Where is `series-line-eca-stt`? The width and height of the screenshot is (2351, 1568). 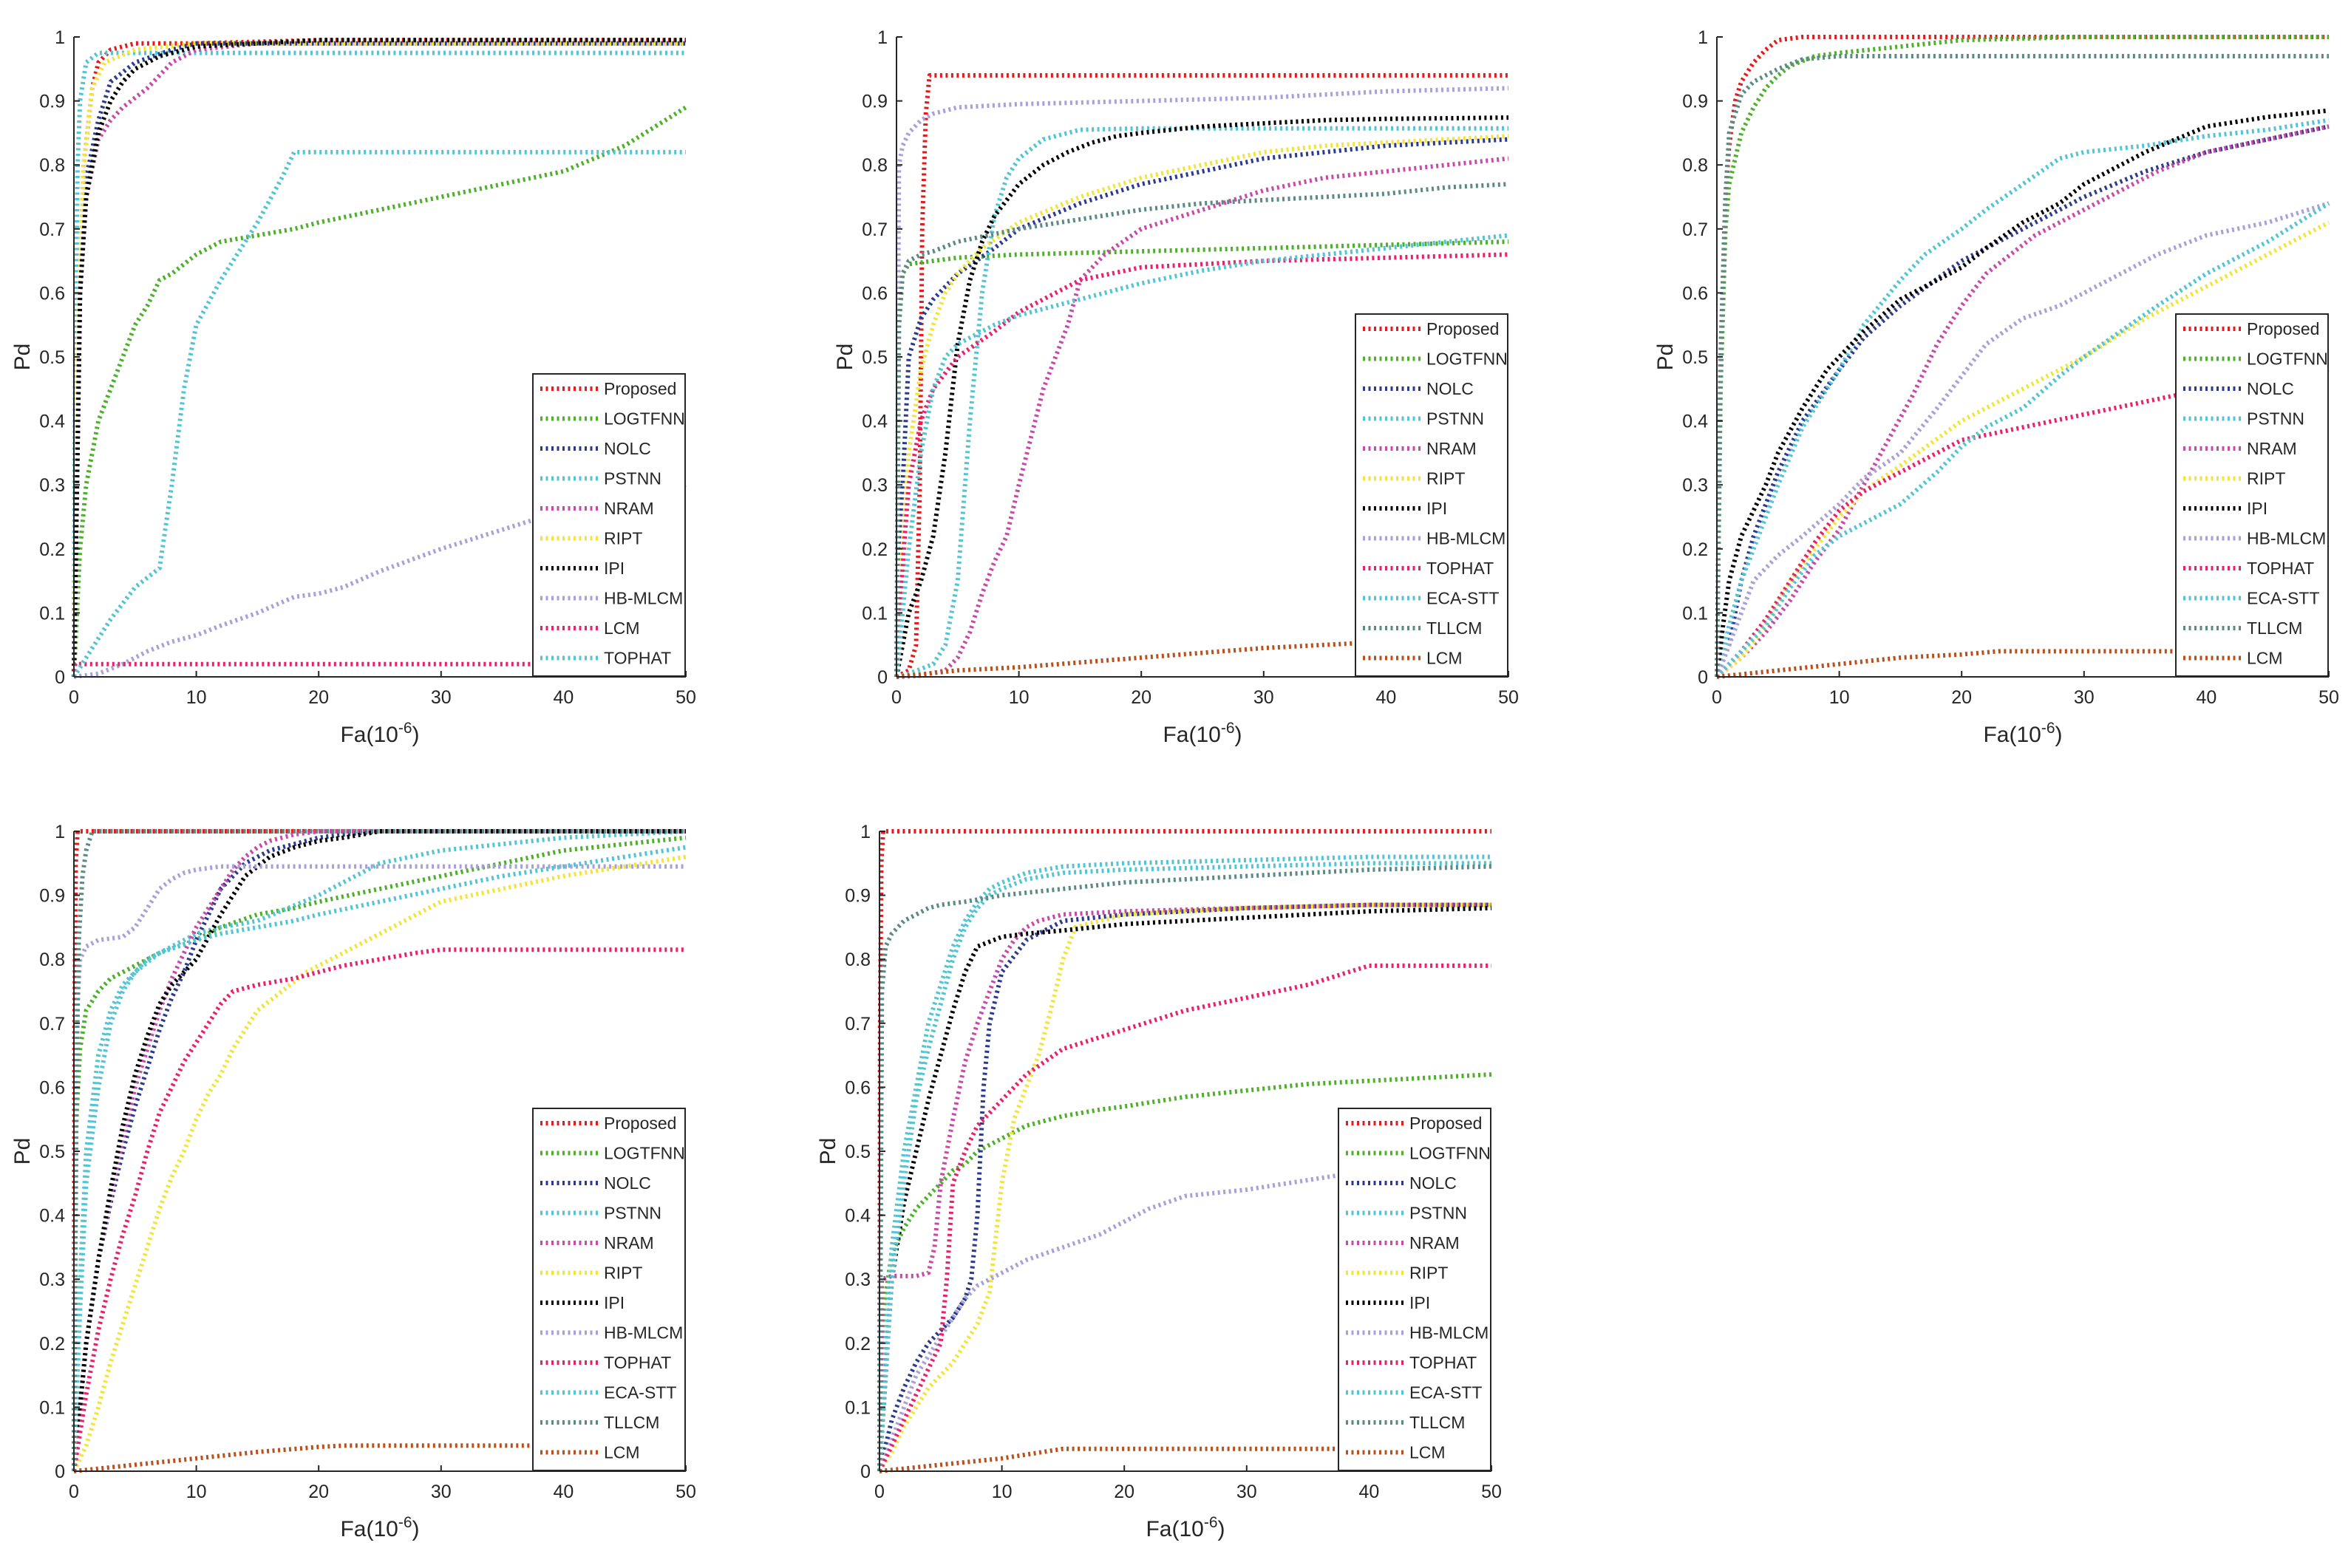 series-line-eca-stt is located at coordinates (2022, 440).